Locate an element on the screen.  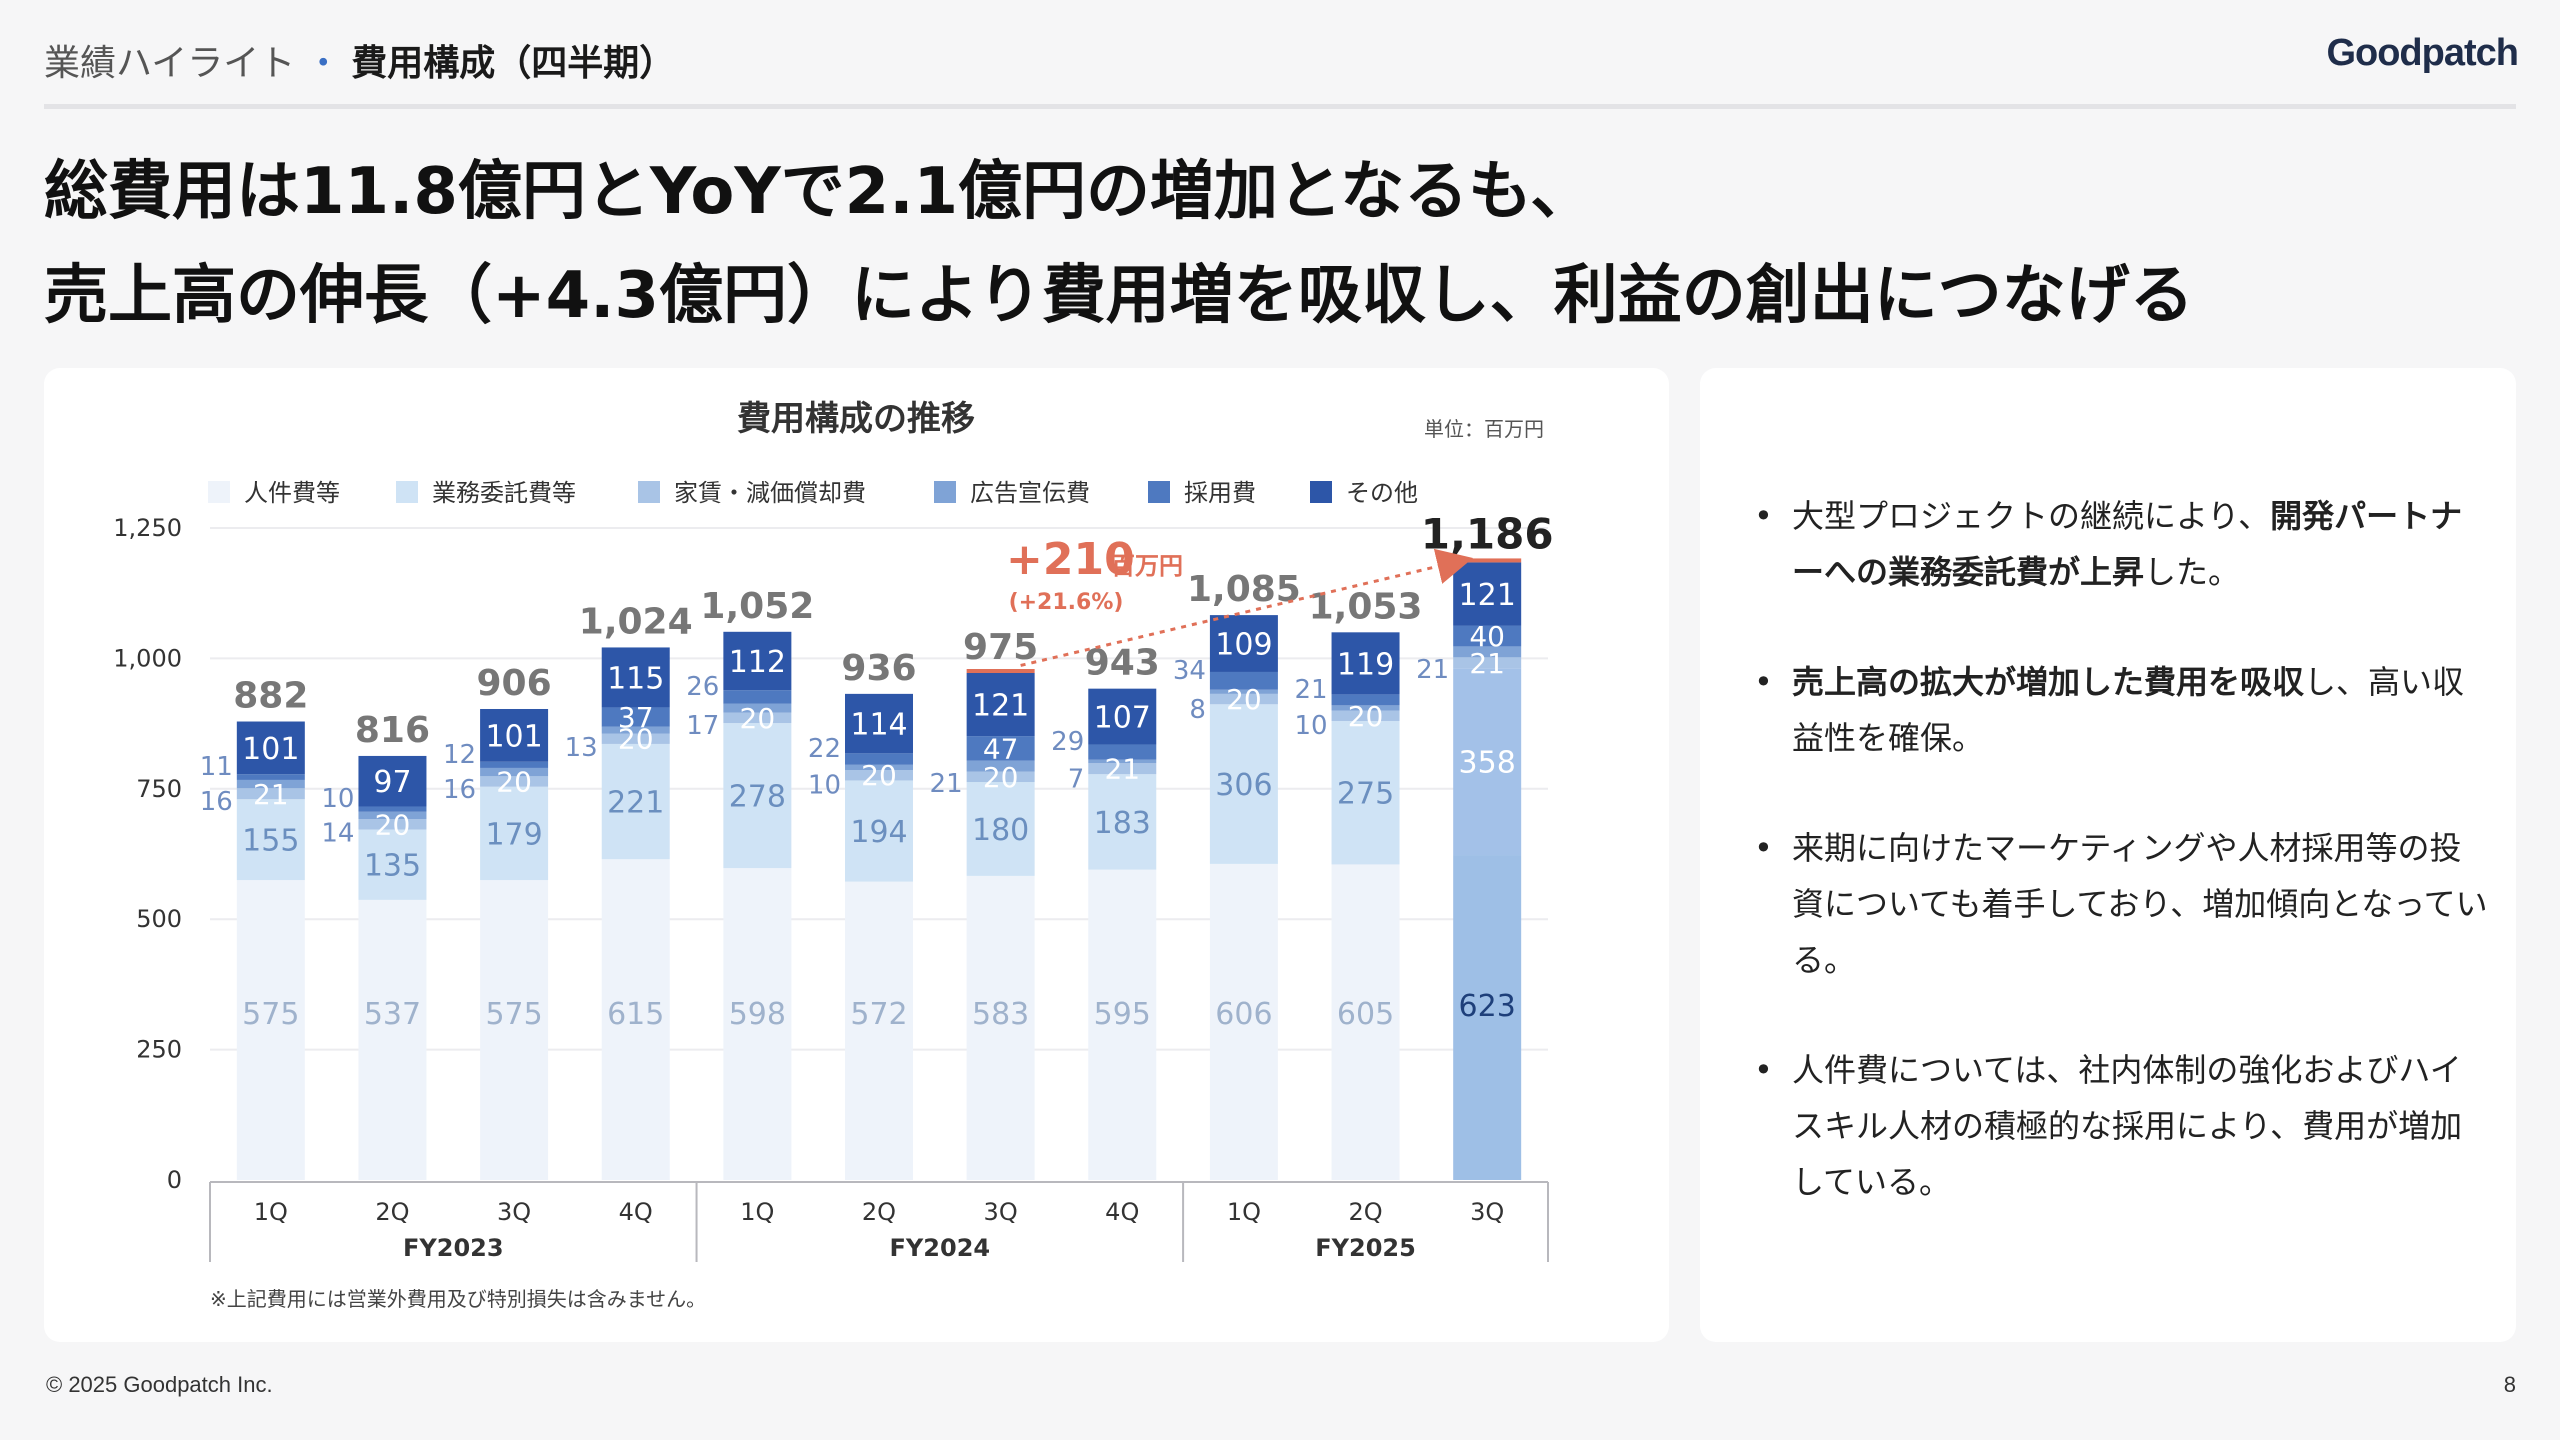
legend-label: 業務委託費等 is located at coordinates (504, 493).